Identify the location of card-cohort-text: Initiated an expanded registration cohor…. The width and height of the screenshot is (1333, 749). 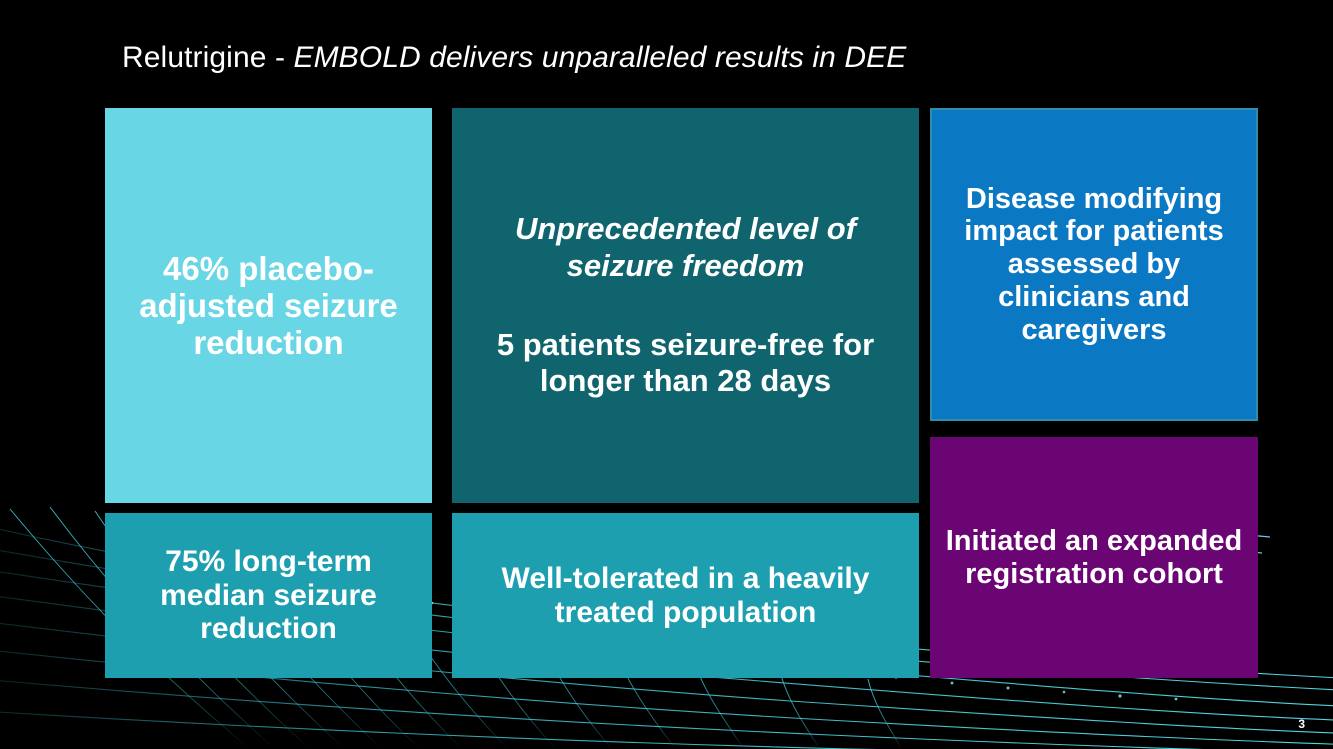
(1094, 557).